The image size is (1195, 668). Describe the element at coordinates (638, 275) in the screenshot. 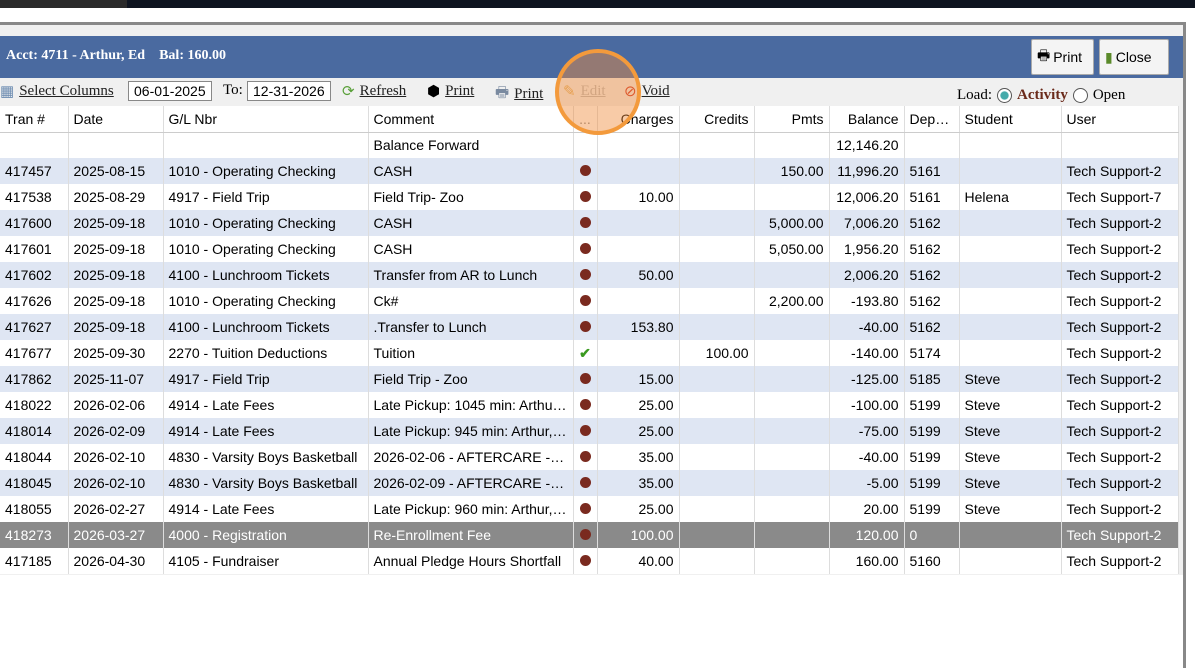

I see `cell-charges: 50.00` at that location.